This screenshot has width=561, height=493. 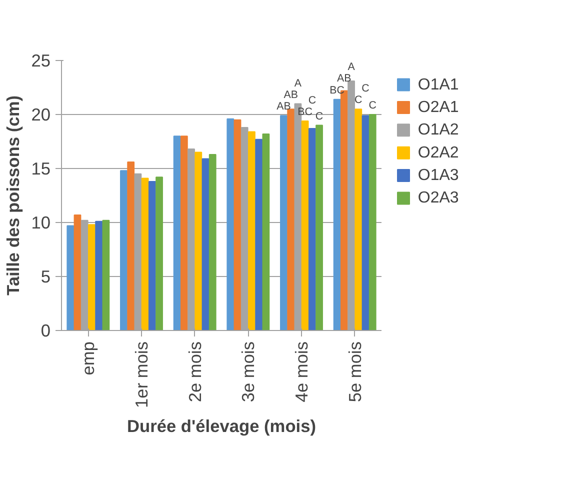 What do you see at coordinates (142, 374) in the screenshot?
I see `x-tick-label: 1er mois` at bounding box center [142, 374].